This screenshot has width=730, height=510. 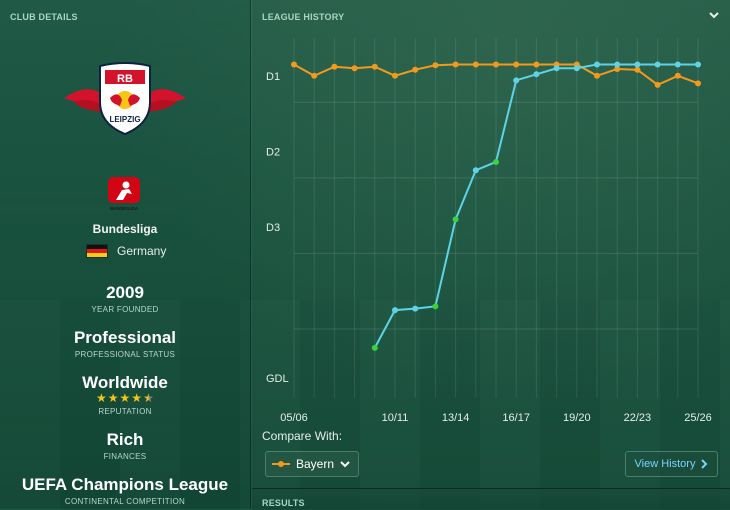 I want to click on league-name: Bundesliga, so click(x=125, y=229).